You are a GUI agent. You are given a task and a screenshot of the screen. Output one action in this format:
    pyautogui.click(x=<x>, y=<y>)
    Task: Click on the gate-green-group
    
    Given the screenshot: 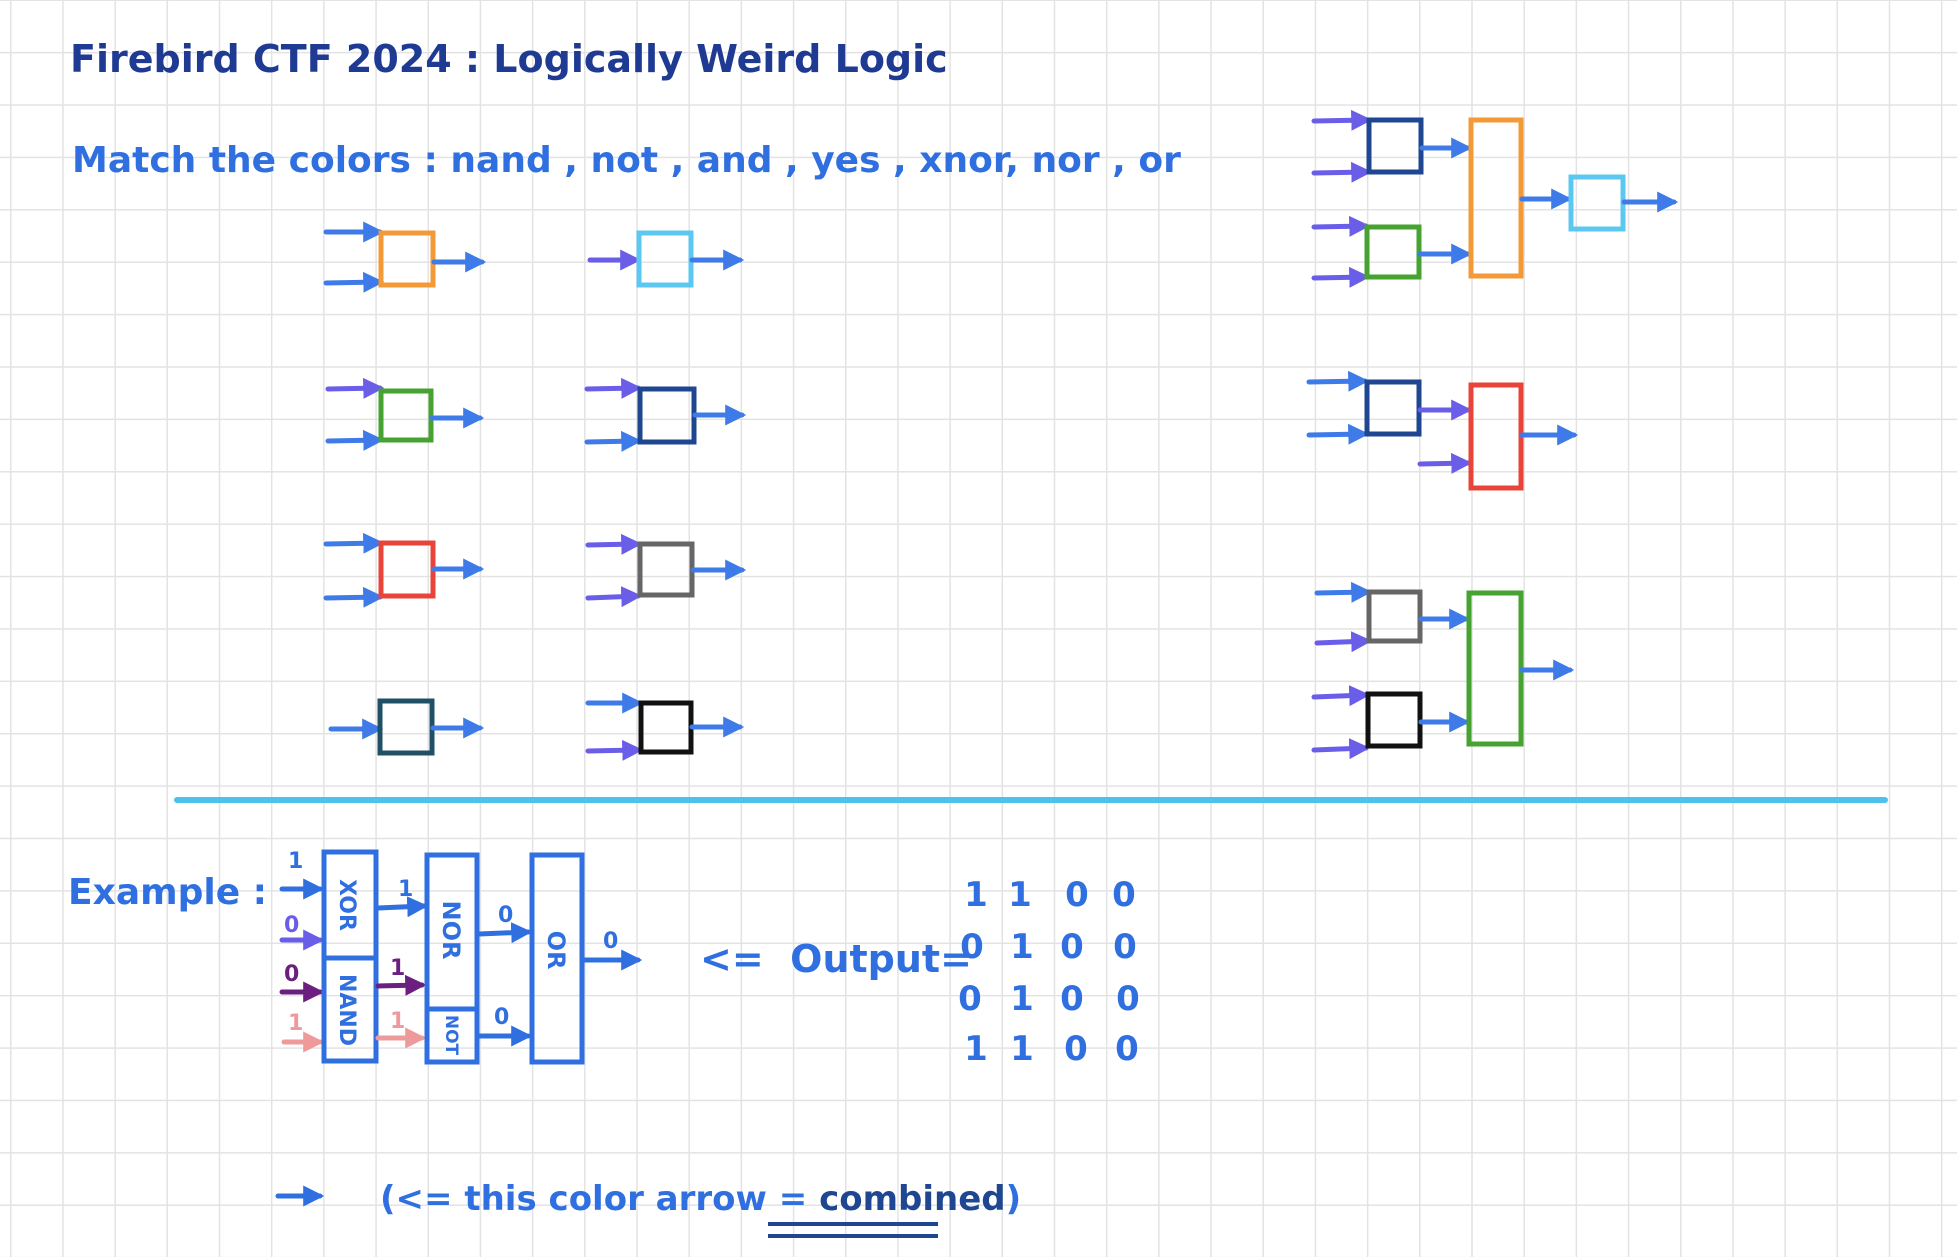 What is the action you would take?
    pyautogui.click(x=405, y=414)
    